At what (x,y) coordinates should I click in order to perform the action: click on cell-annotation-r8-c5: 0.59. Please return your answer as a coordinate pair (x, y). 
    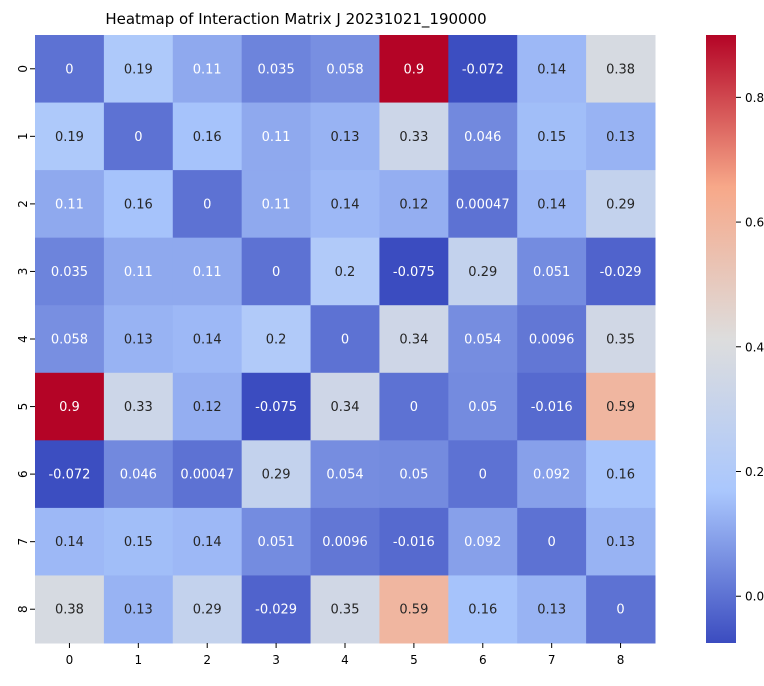
    Looking at the image, I should click on (413, 610).